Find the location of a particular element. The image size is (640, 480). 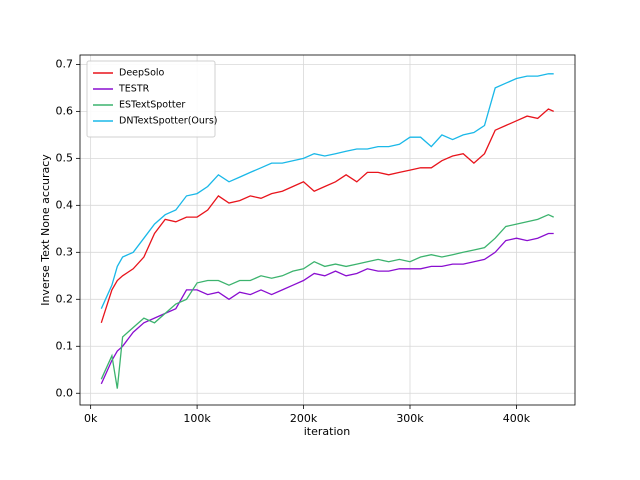

y-tick-label: 0.4 is located at coordinates (65, 204).